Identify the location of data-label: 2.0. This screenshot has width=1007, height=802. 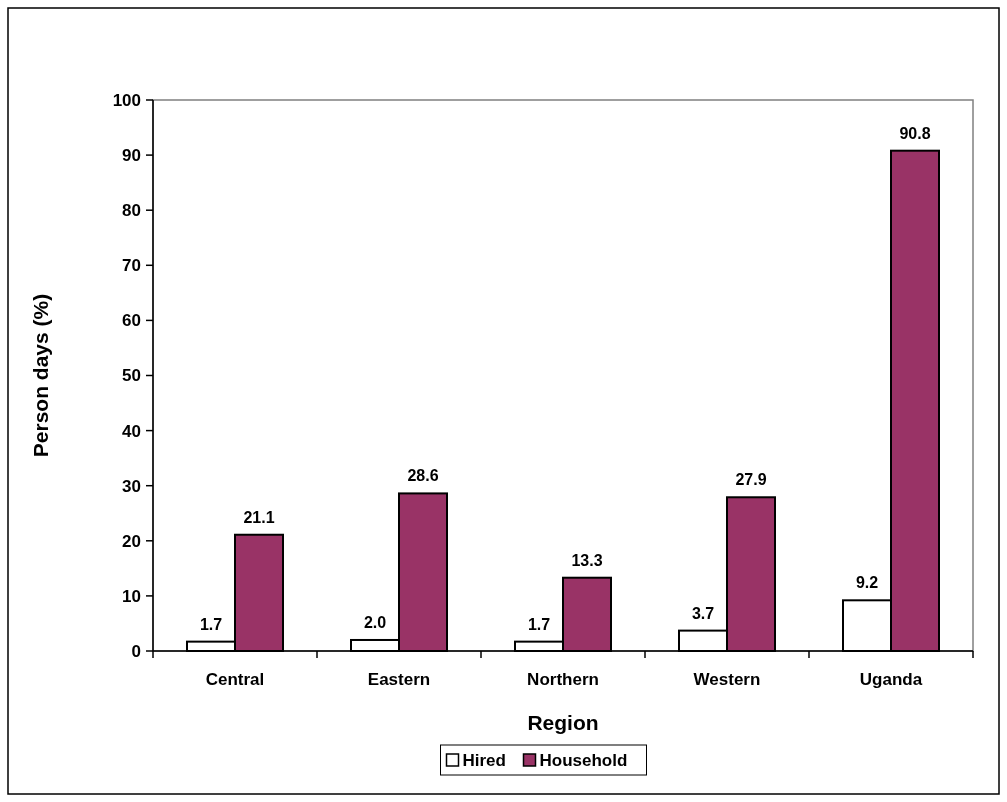
(375, 622).